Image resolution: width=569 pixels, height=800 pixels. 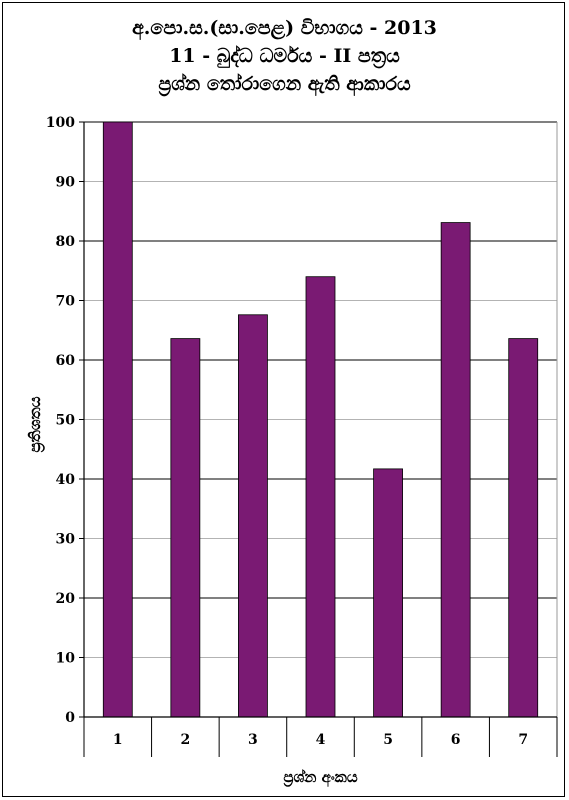 I want to click on x-tick-label: 4, so click(x=321, y=740).